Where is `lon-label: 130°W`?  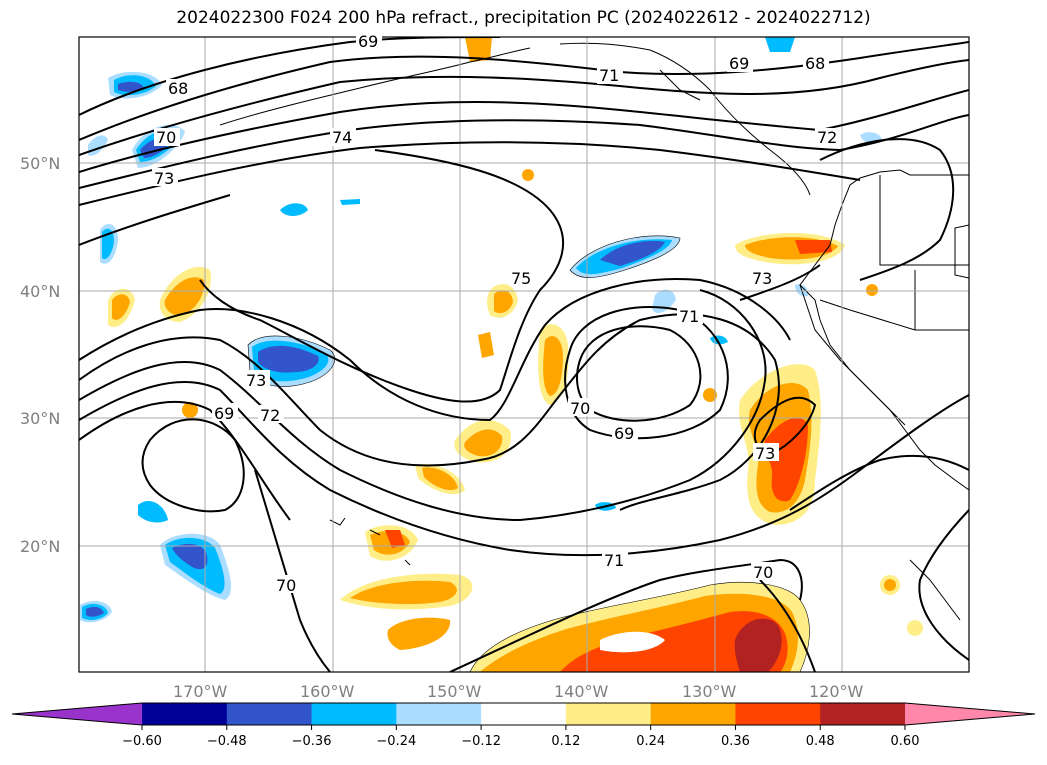
lon-label: 130°W is located at coordinates (709, 691).